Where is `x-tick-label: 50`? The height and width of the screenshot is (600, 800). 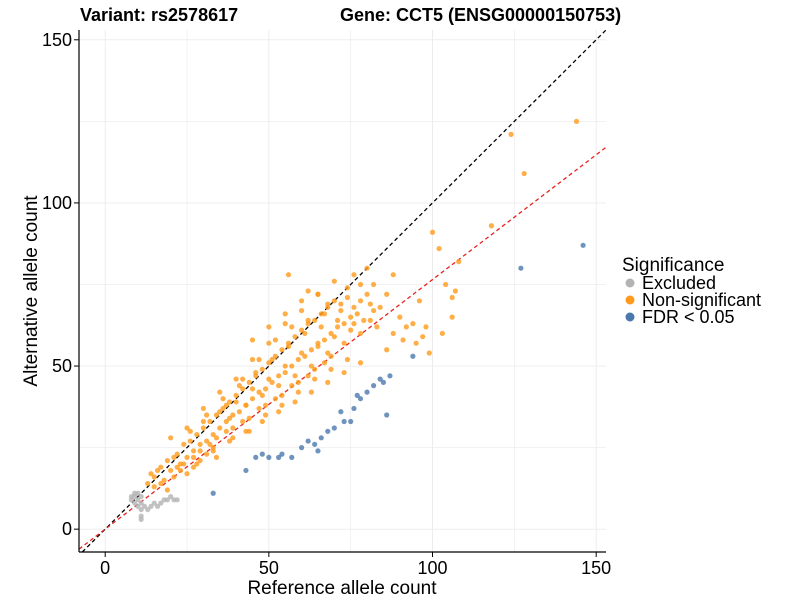
x-tick-label: 50 is located at coordinates (269, 568).